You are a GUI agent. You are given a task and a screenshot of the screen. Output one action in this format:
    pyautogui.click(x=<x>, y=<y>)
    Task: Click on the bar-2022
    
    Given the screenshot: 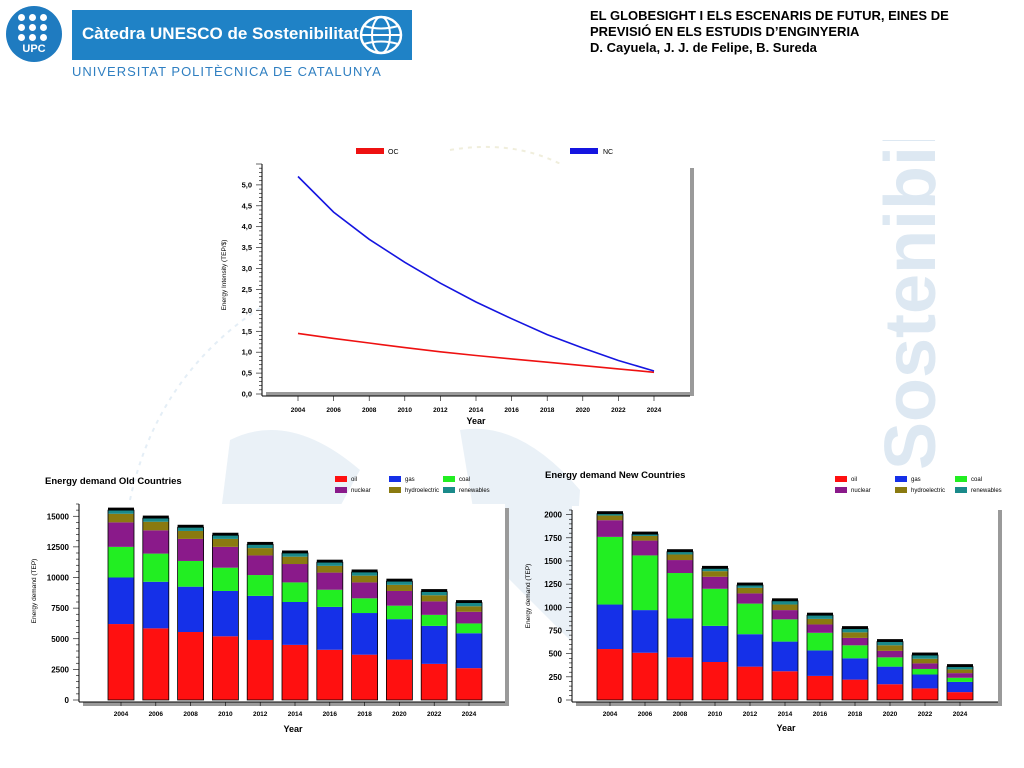 What is the action you would take?
    pyautogui.click(x=925, y=676)
    